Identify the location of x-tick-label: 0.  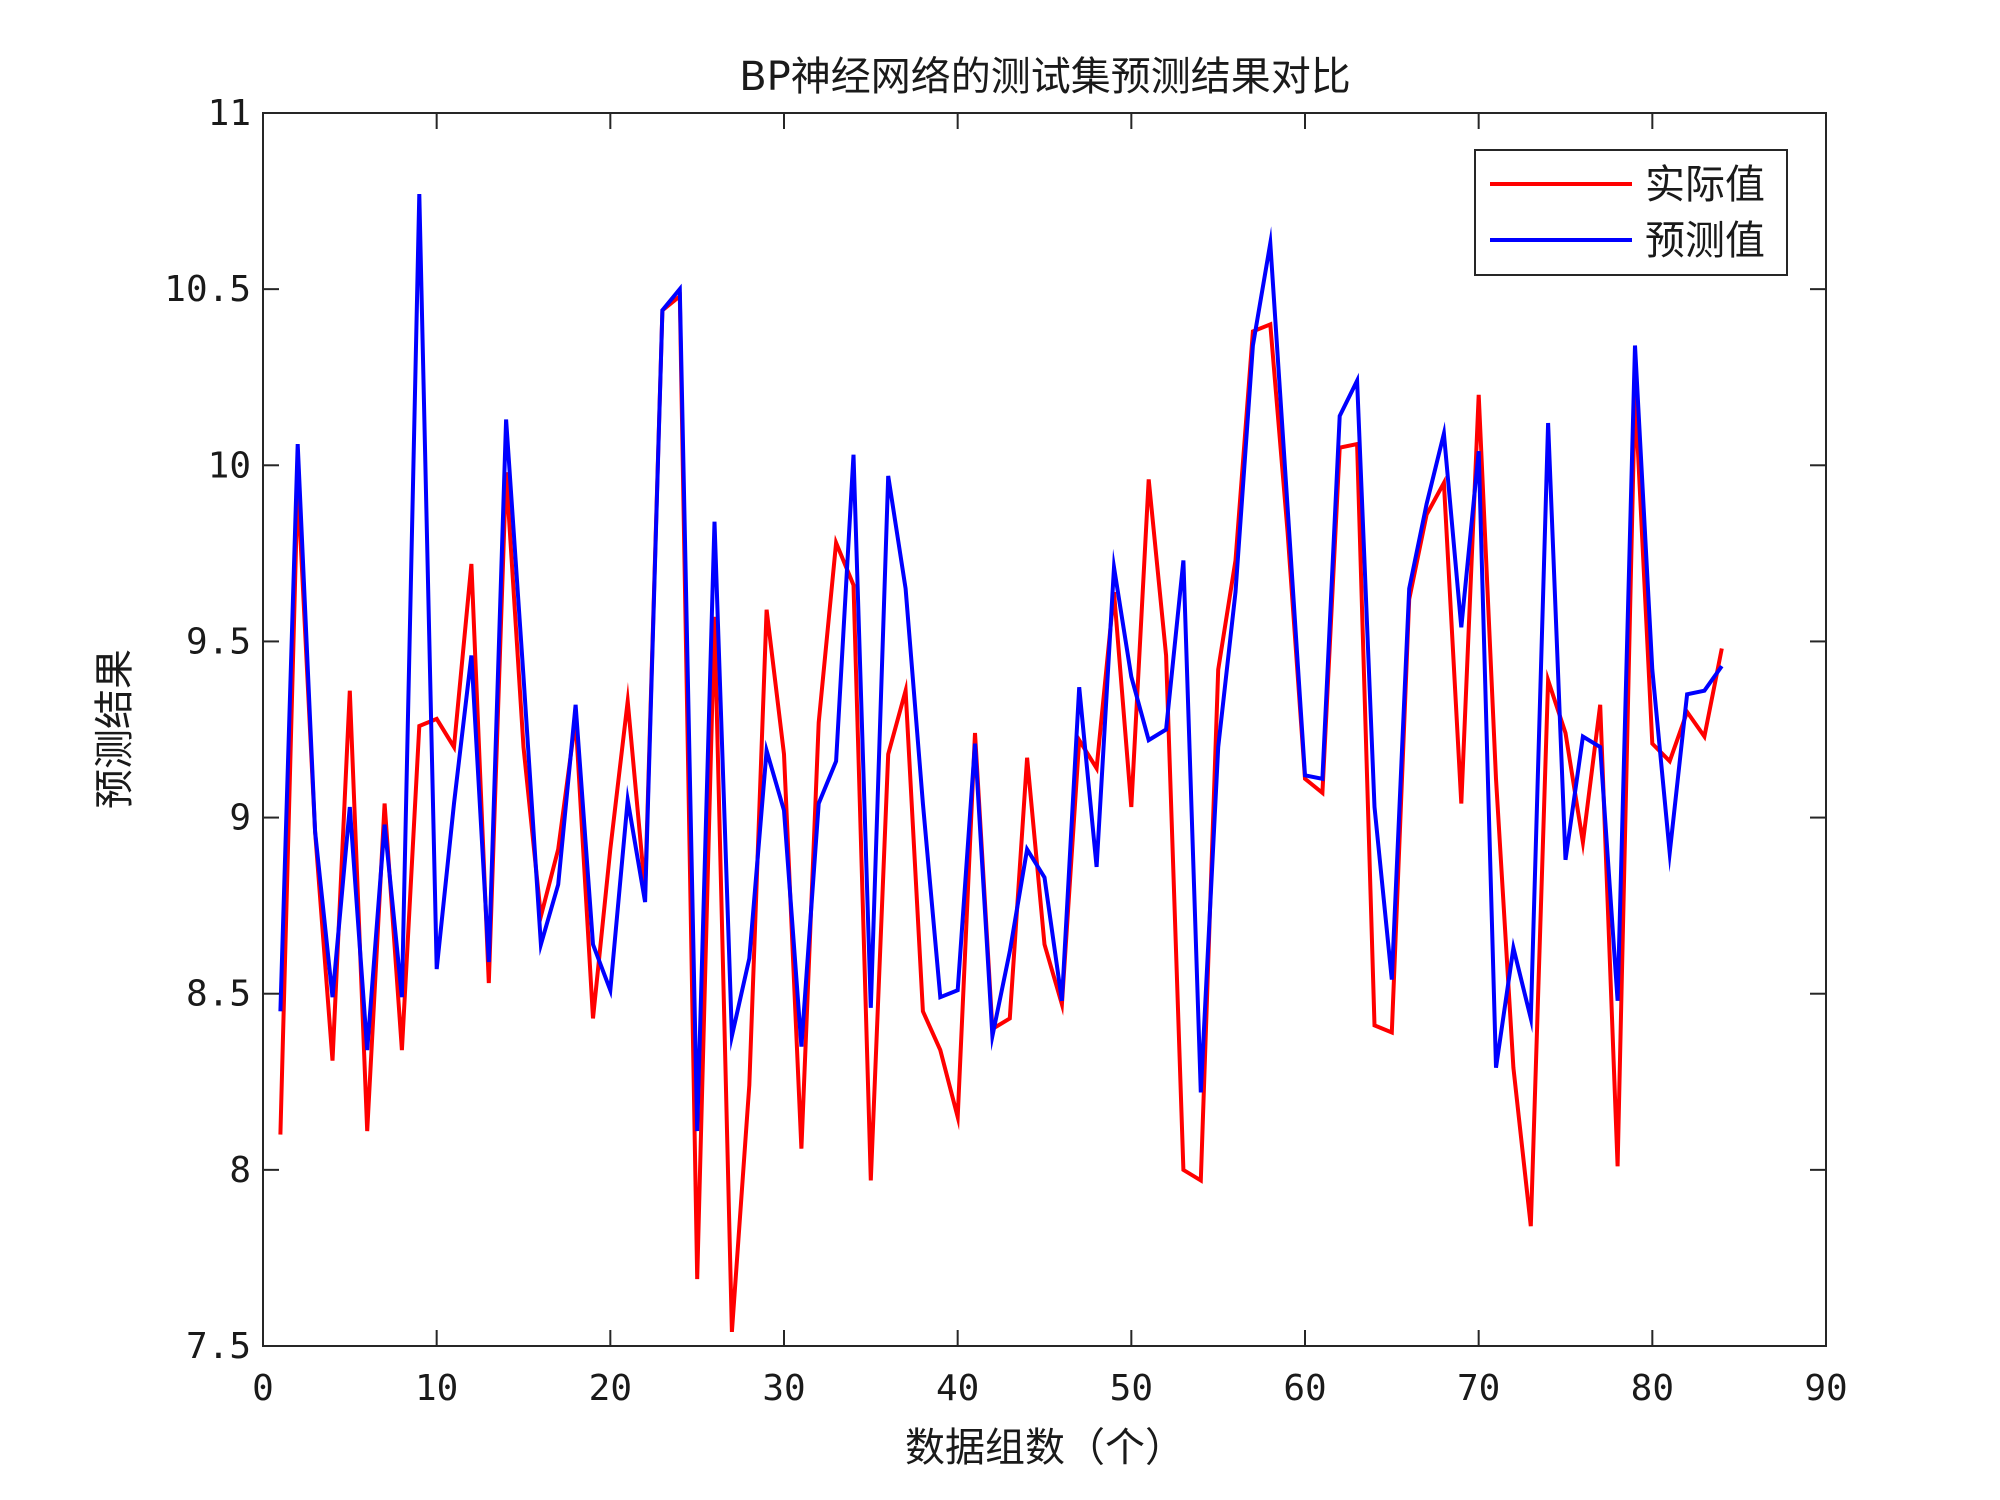
(263, 1388).